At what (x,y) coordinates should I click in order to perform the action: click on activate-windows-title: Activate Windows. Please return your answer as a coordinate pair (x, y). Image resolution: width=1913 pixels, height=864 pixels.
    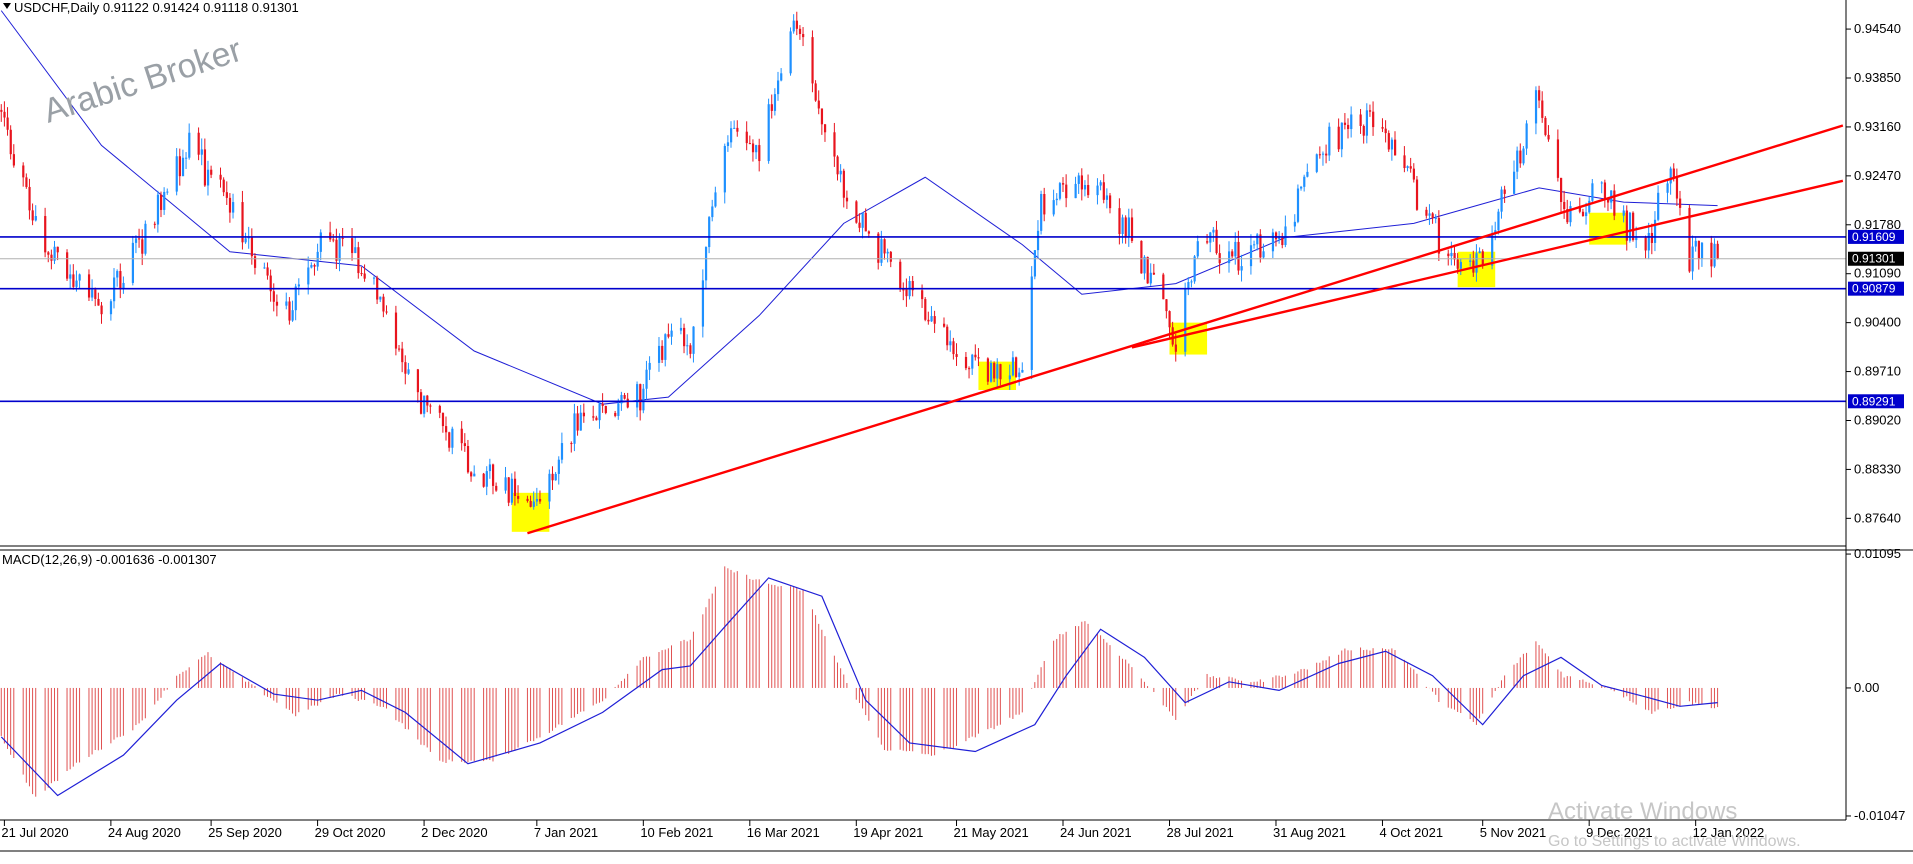
    Looking at the image, I should click on (1642, 811).